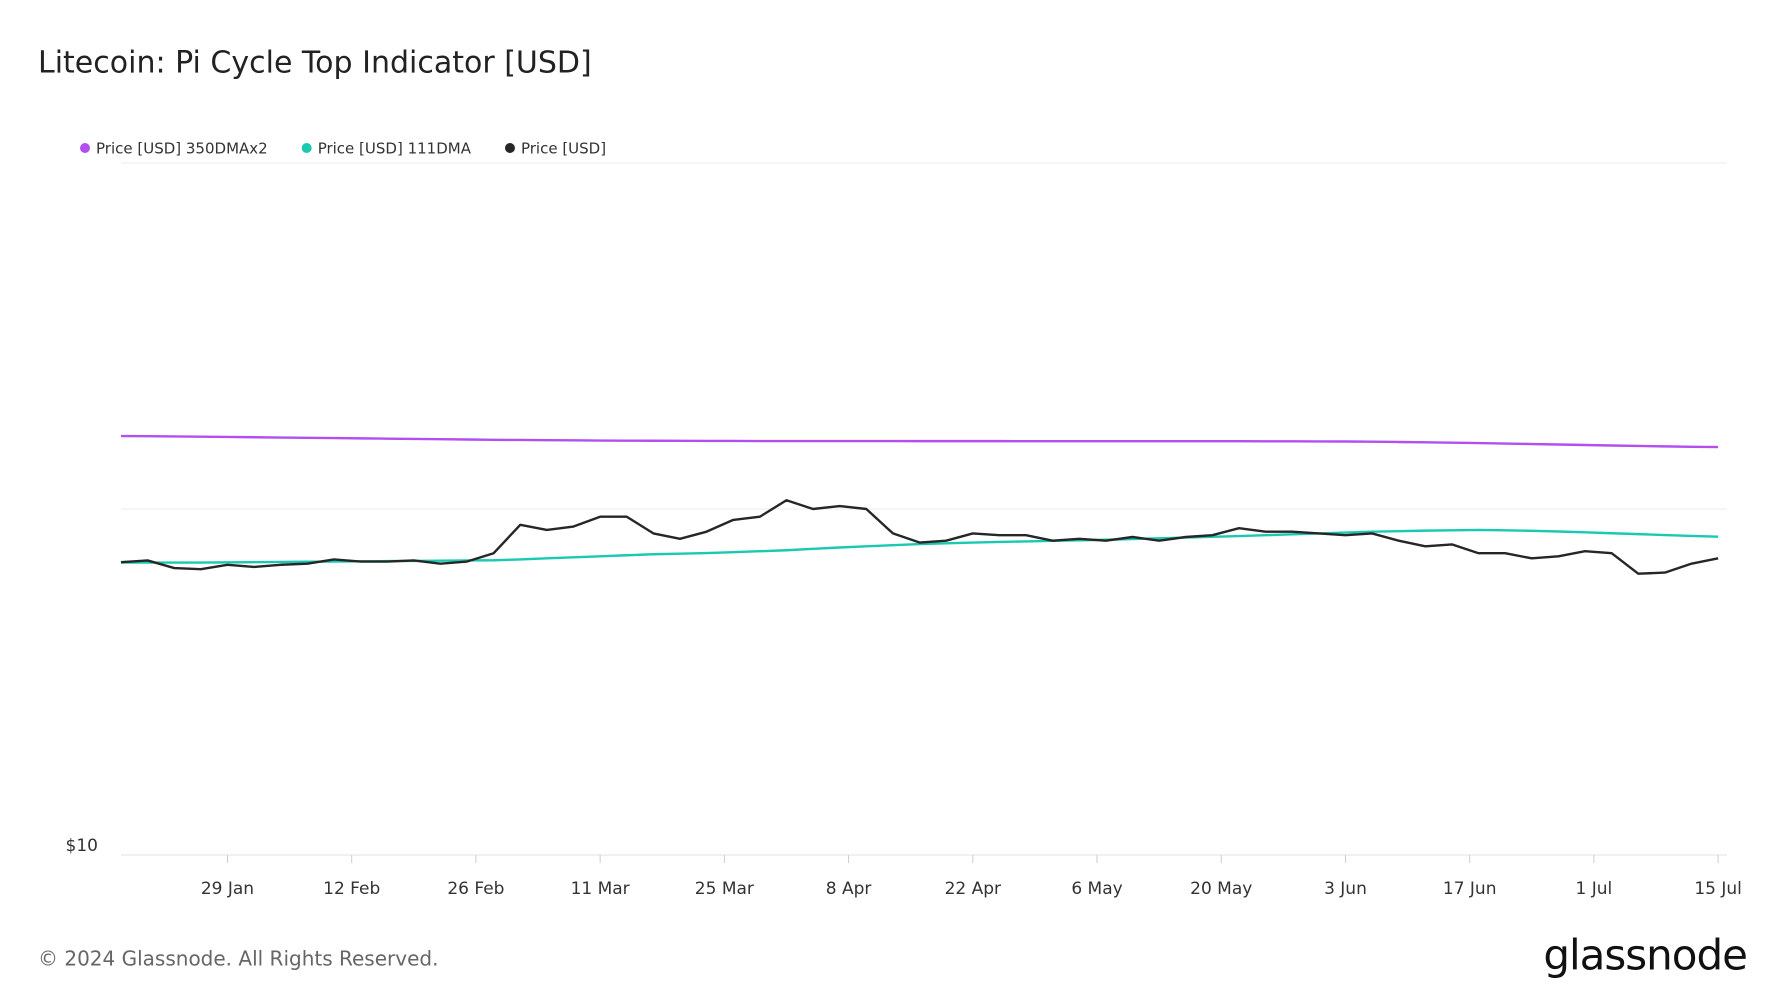 Image resolution: width=1777 pixels, height=1000 pixels. I want to click on x-tick-label: 15 Jul, so click(1718, 889).